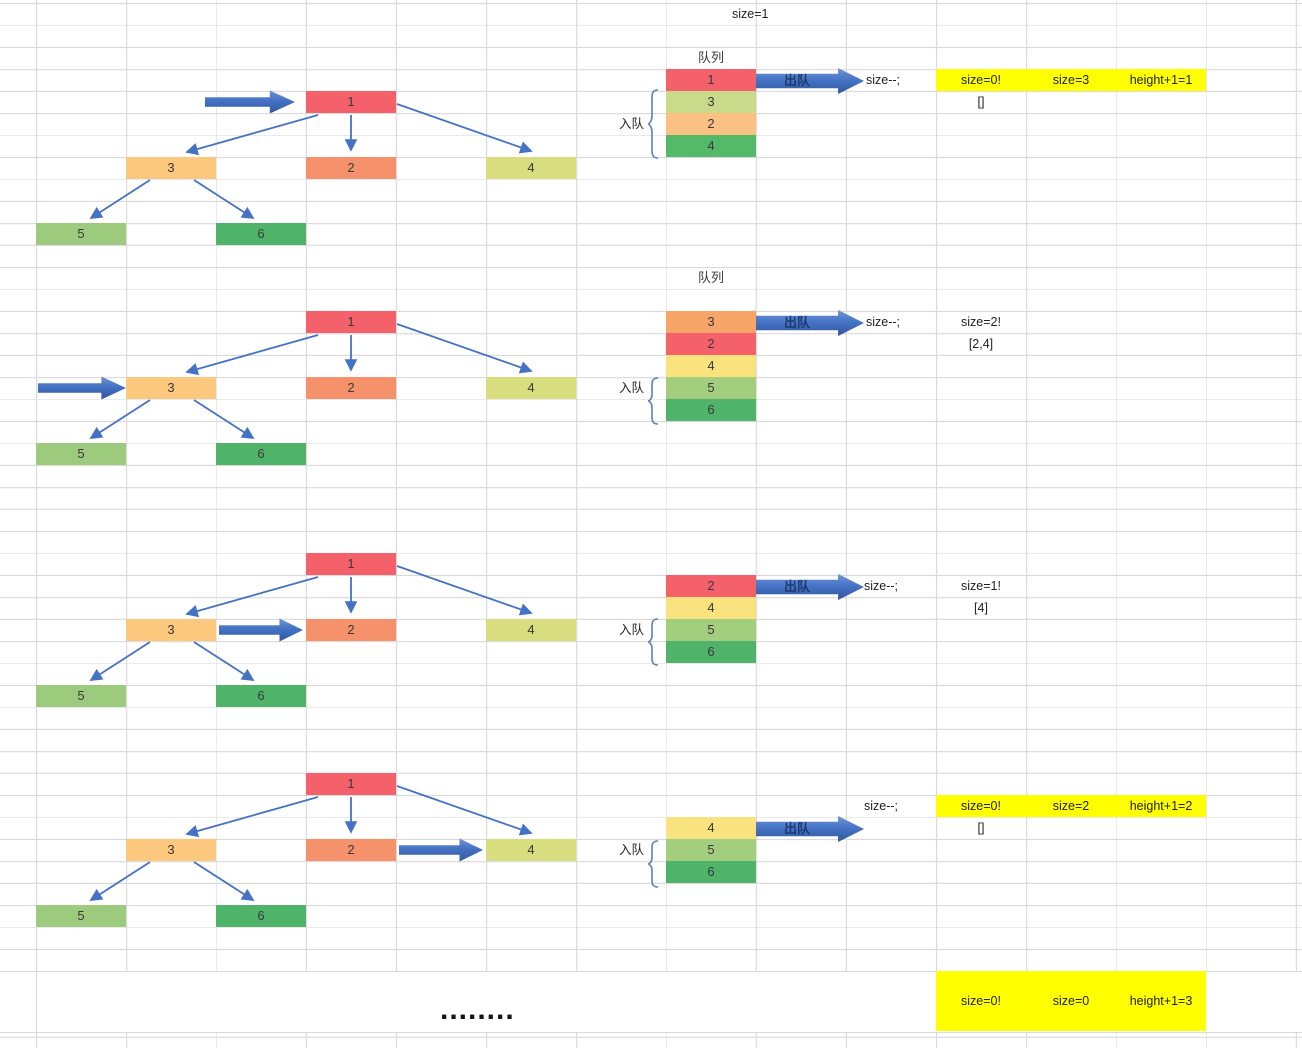  I want to click on tree-diagram-4: 1 3 2 4 5 6, so click(310, 853).